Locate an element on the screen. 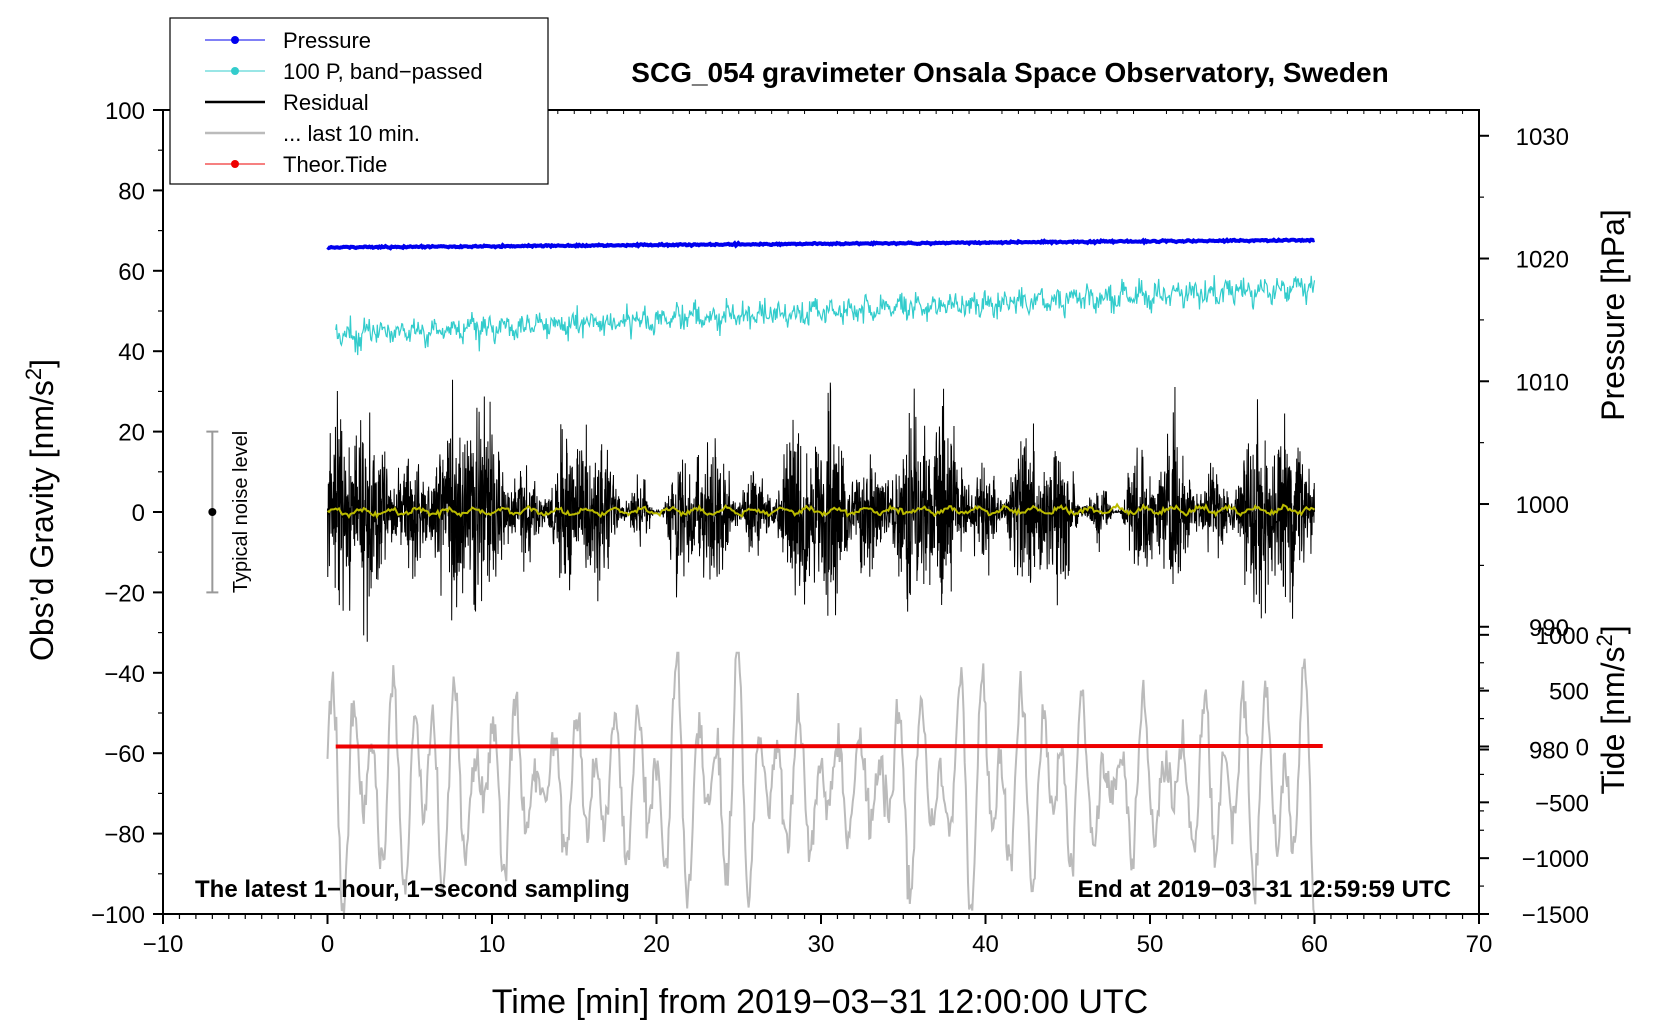 The image size is (1660, 1020). pressure-tick-label: 990 is located at coordinates (1549, 628).